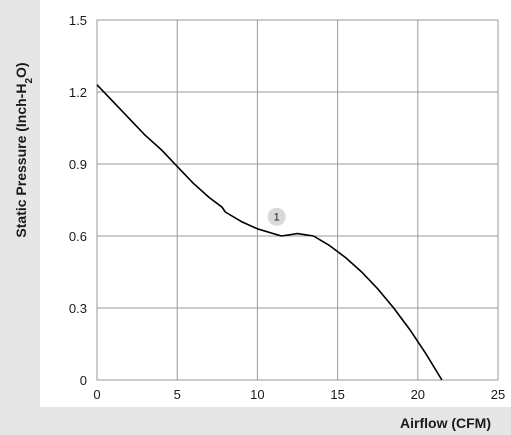 Image resolution: width=511 pixels, height=435 pixels. I want to click on y-axis-title-subscript: 2, so click(29, 81).